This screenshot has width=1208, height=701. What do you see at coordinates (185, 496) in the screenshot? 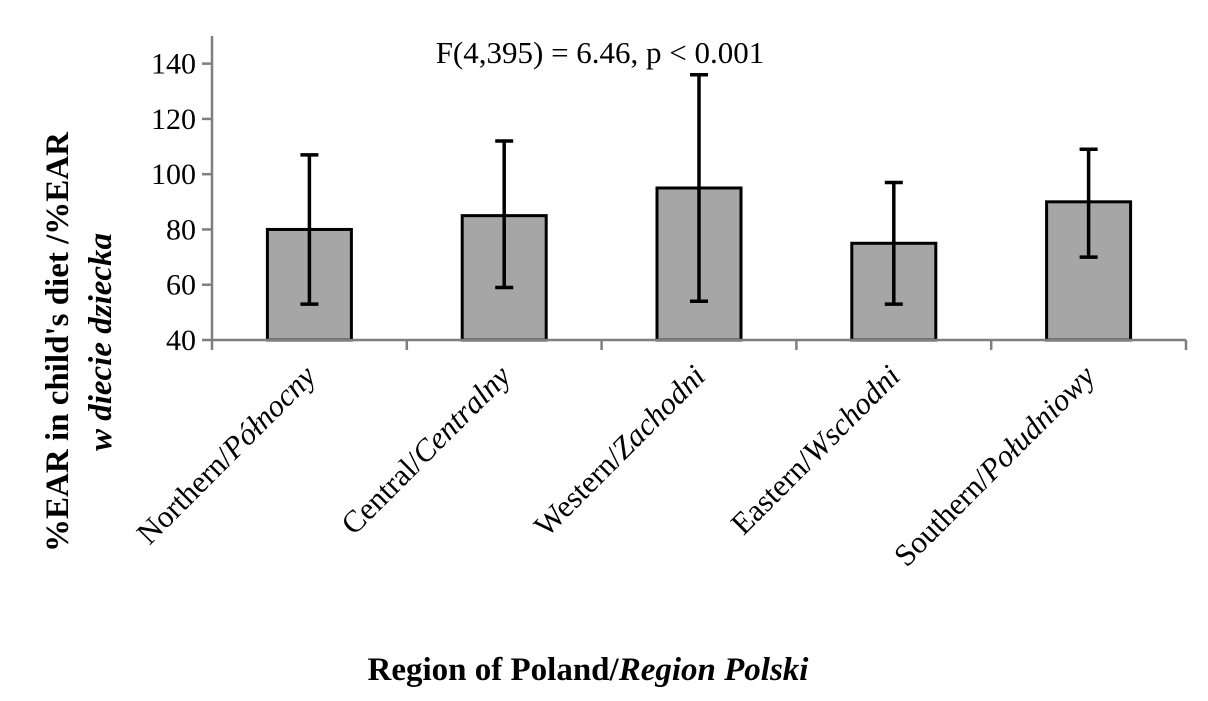
I see `category-label-main: Northern/` at bounding box center [185, 496].